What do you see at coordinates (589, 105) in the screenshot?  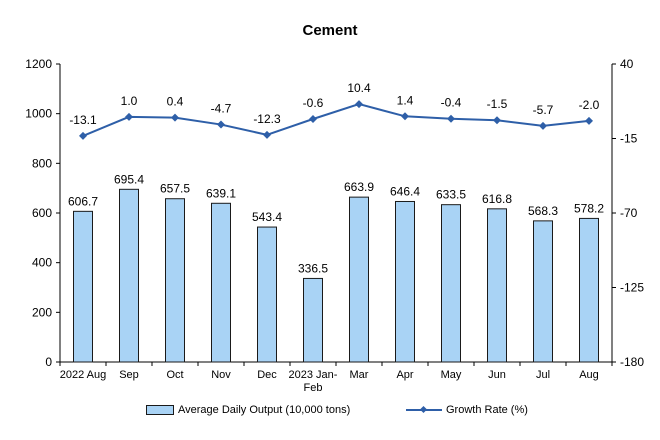 I see `line-value-label: -2.0` at bounding box center [589, 105].